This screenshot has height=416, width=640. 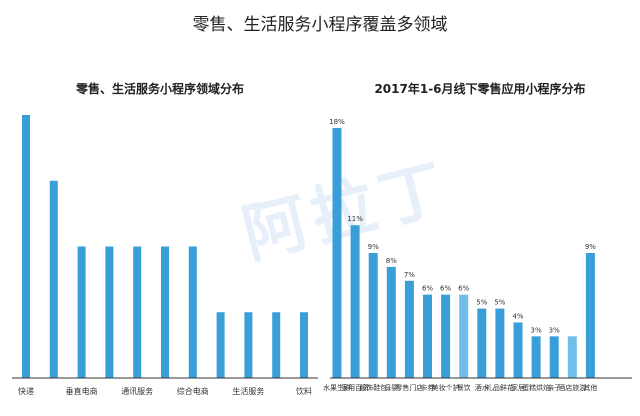 I want to click on right-data-label-1: 11%, so click(x=355, y=219).